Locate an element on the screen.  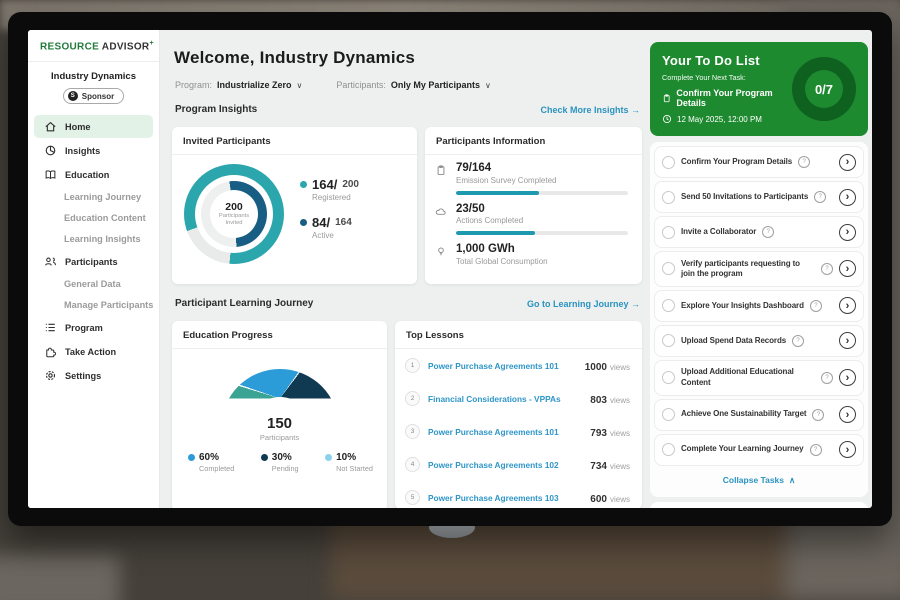
participants-filter-dropdown: Participants: Only My Participants ∨ is located at coordinates (413, 85).